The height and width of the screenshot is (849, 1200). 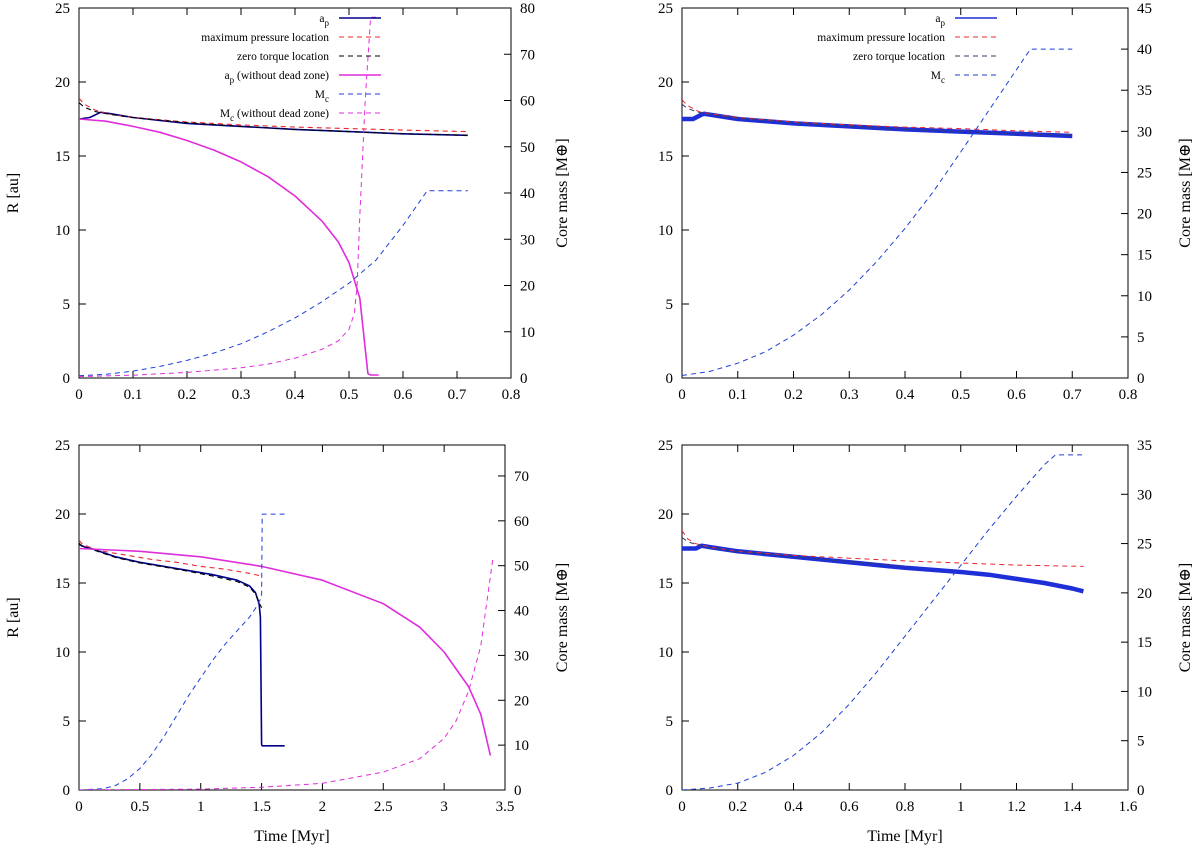 I want to click on series-line-zero-torque-location, so click(x=273, y=119).